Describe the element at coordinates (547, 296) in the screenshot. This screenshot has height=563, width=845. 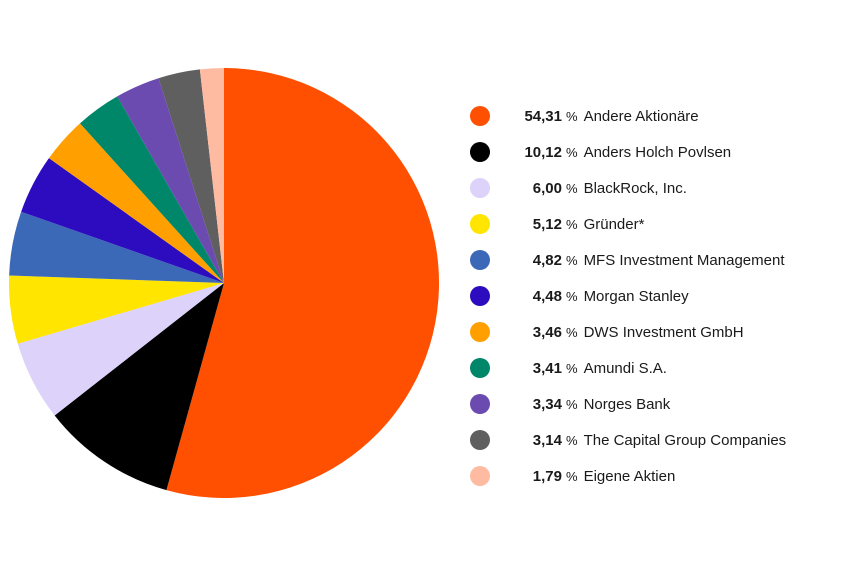
I see `legend-value: 4,48` at that location.